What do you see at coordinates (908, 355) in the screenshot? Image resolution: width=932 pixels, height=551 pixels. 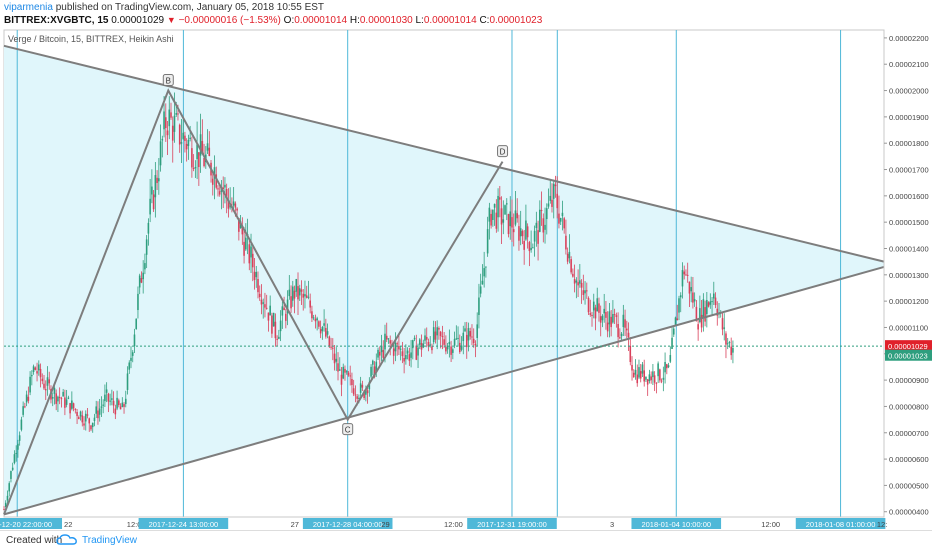 I see `price-label-close` at bounding box center [908, 355].